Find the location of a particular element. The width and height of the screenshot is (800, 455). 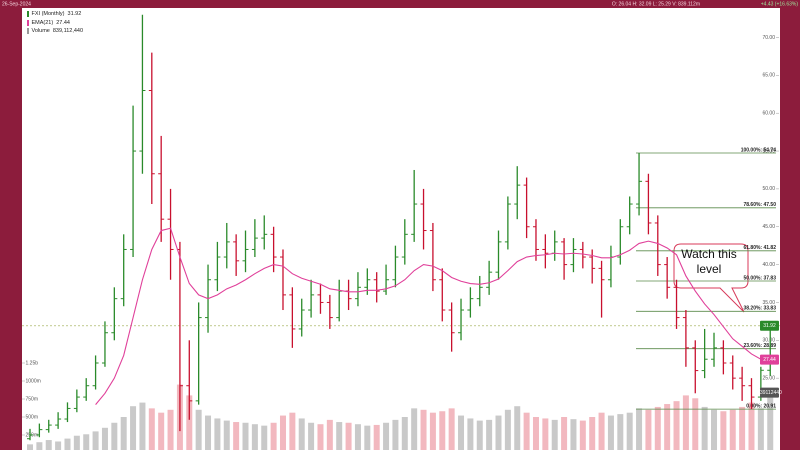

volume-tick-label: 750m is located at coordinates (32, 399).